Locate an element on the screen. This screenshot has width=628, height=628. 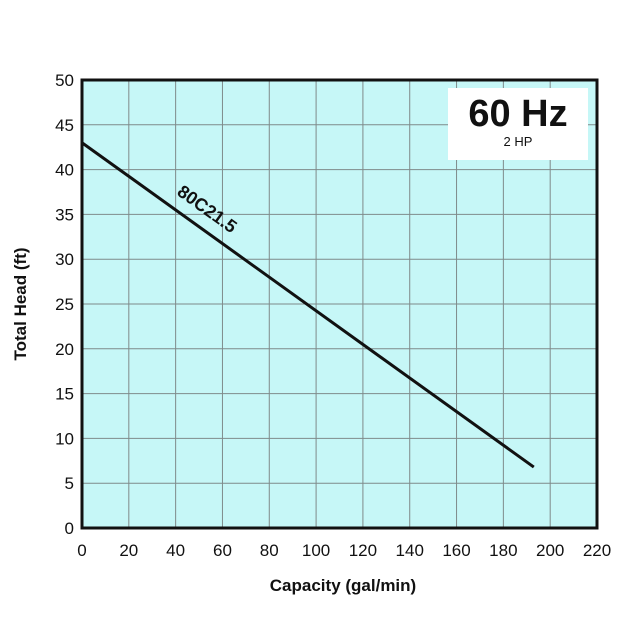
frequency-label-box is located at coordinates (518, 124).